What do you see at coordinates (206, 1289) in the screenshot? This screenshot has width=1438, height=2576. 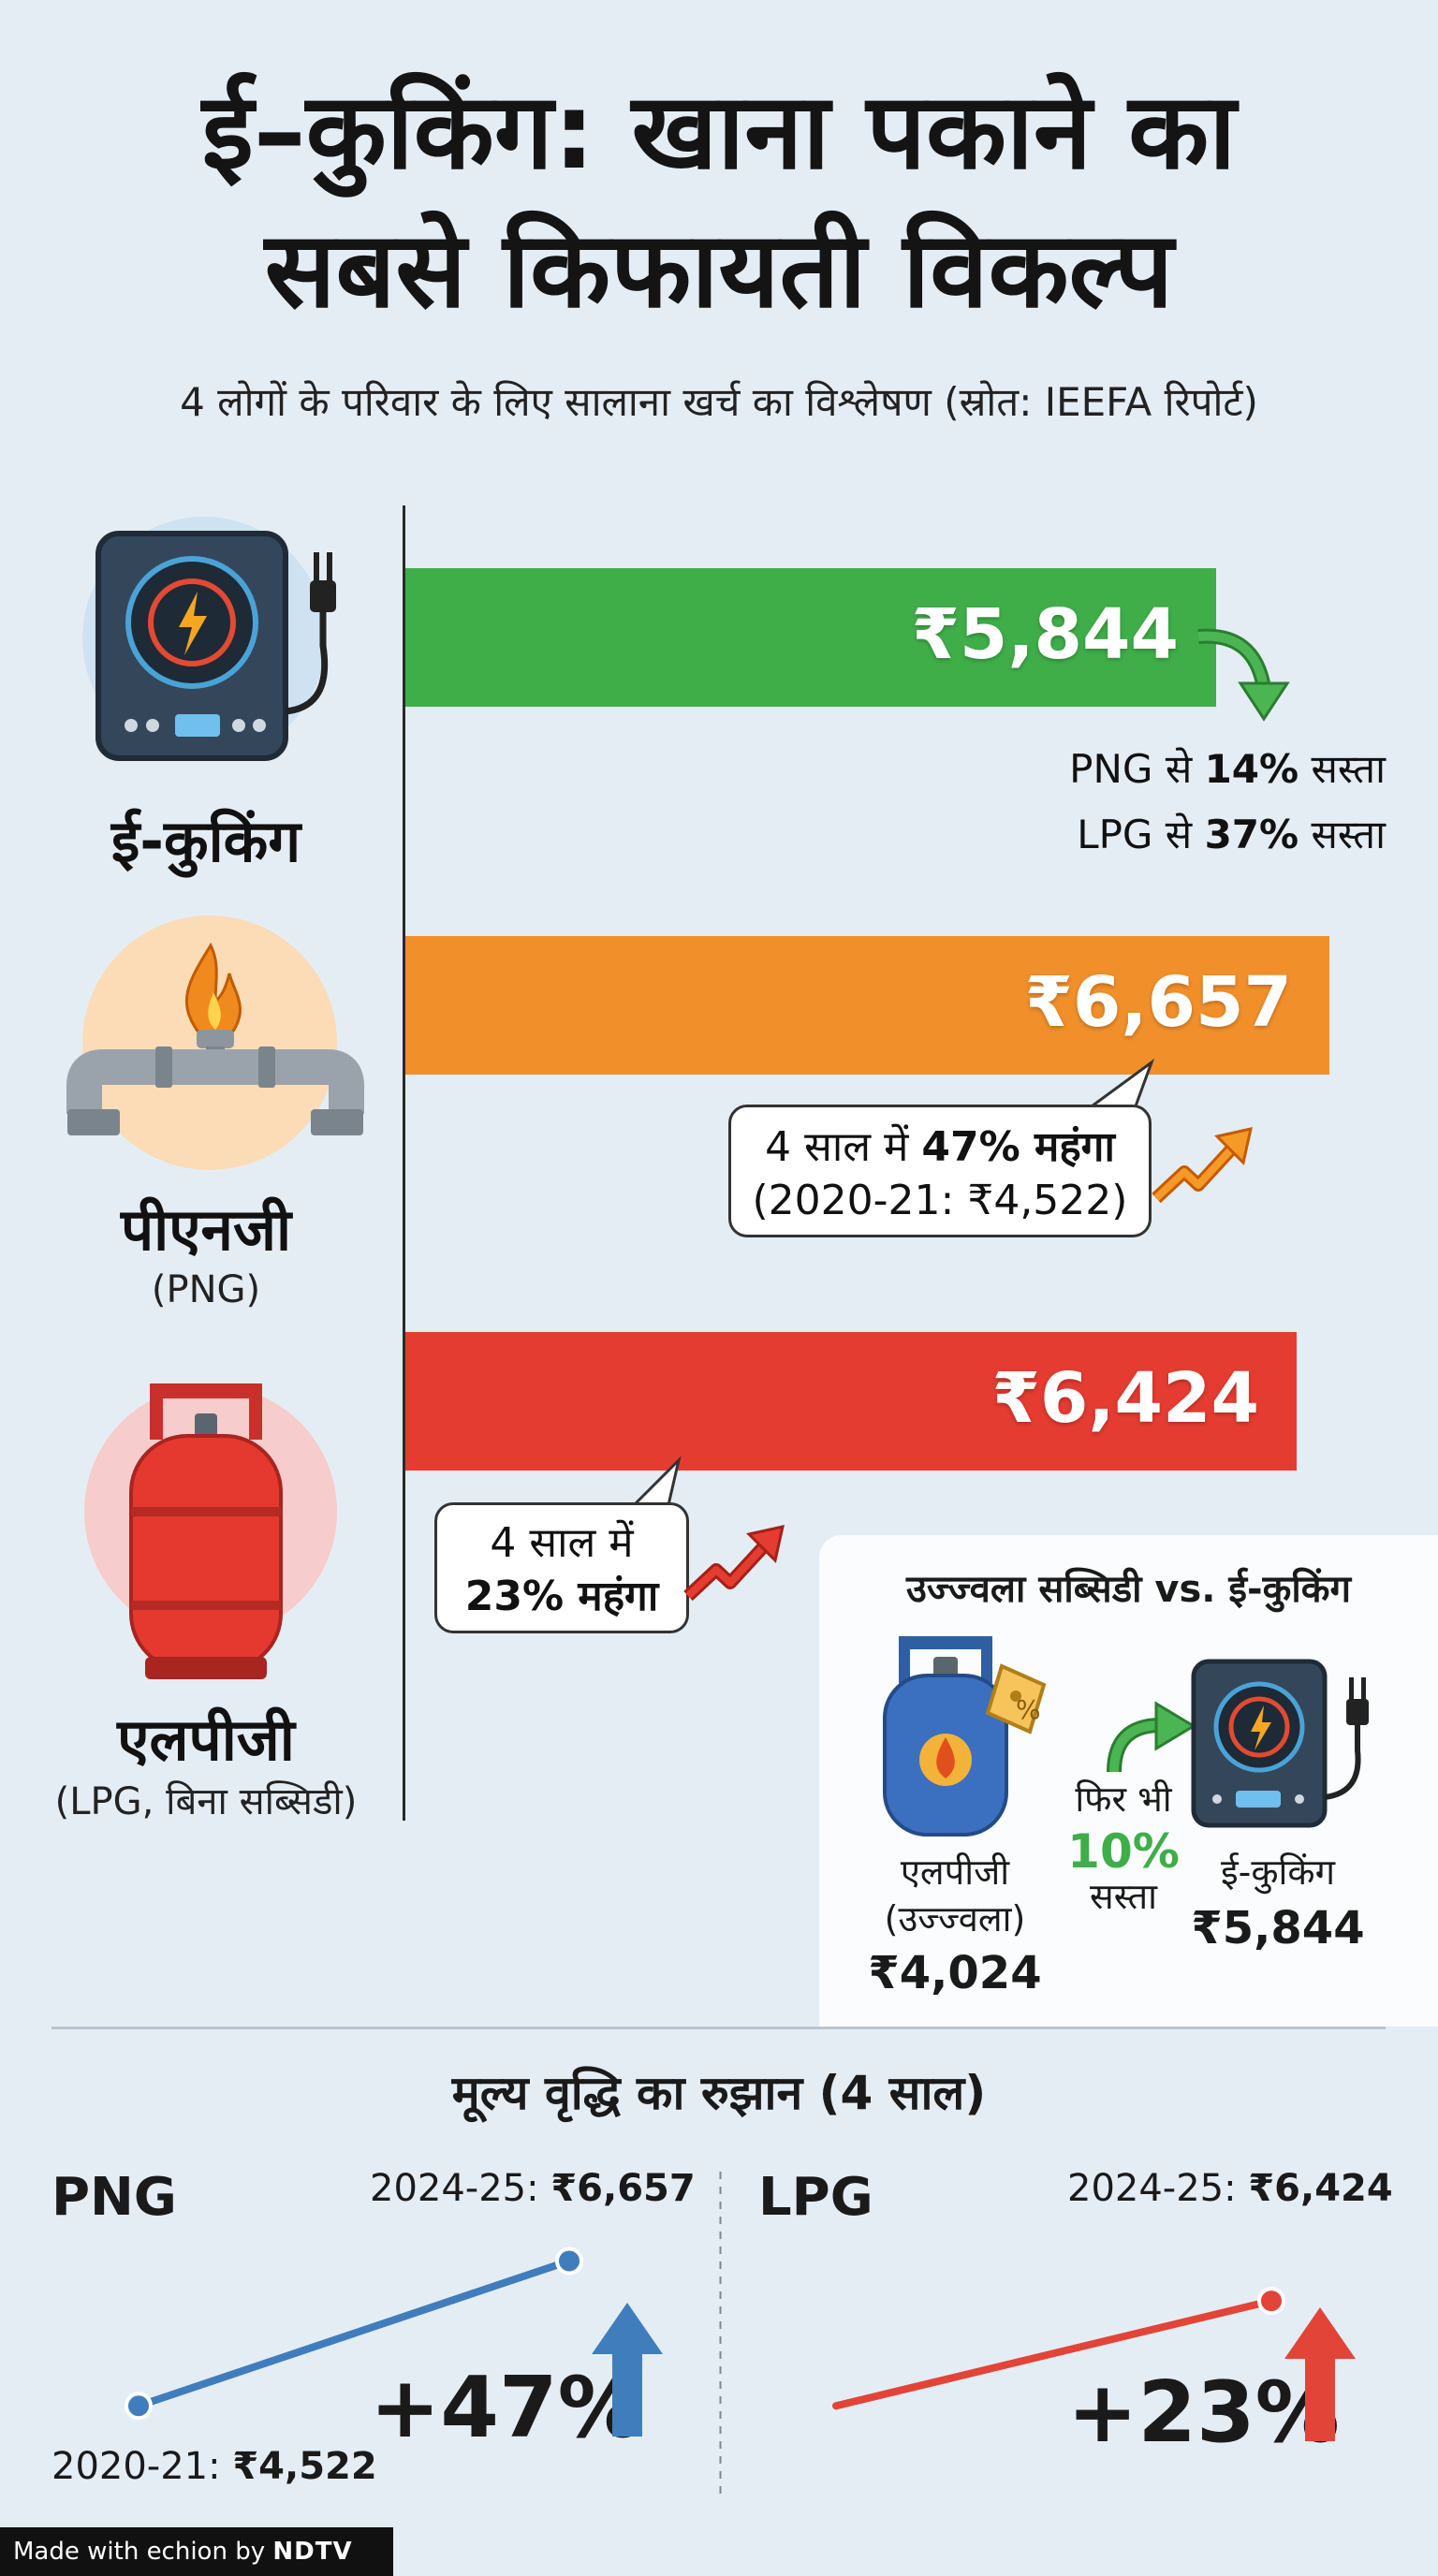 I see `png-sublabel: (PNG)` at bounding box center [206, 1289].